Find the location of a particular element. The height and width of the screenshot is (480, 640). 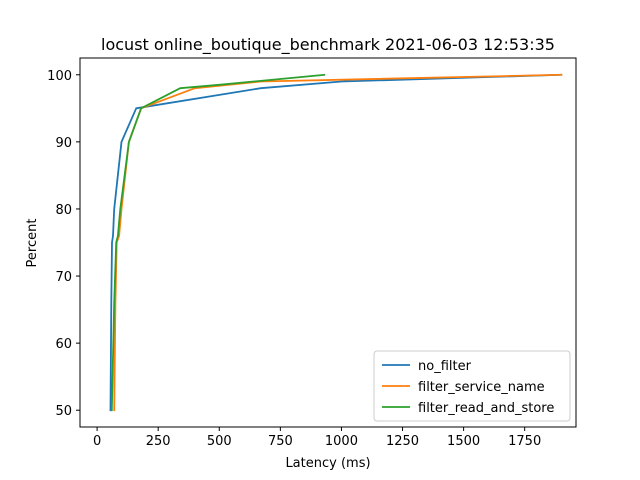

y-tick-label: 90 is located at coordinates (63, 143).